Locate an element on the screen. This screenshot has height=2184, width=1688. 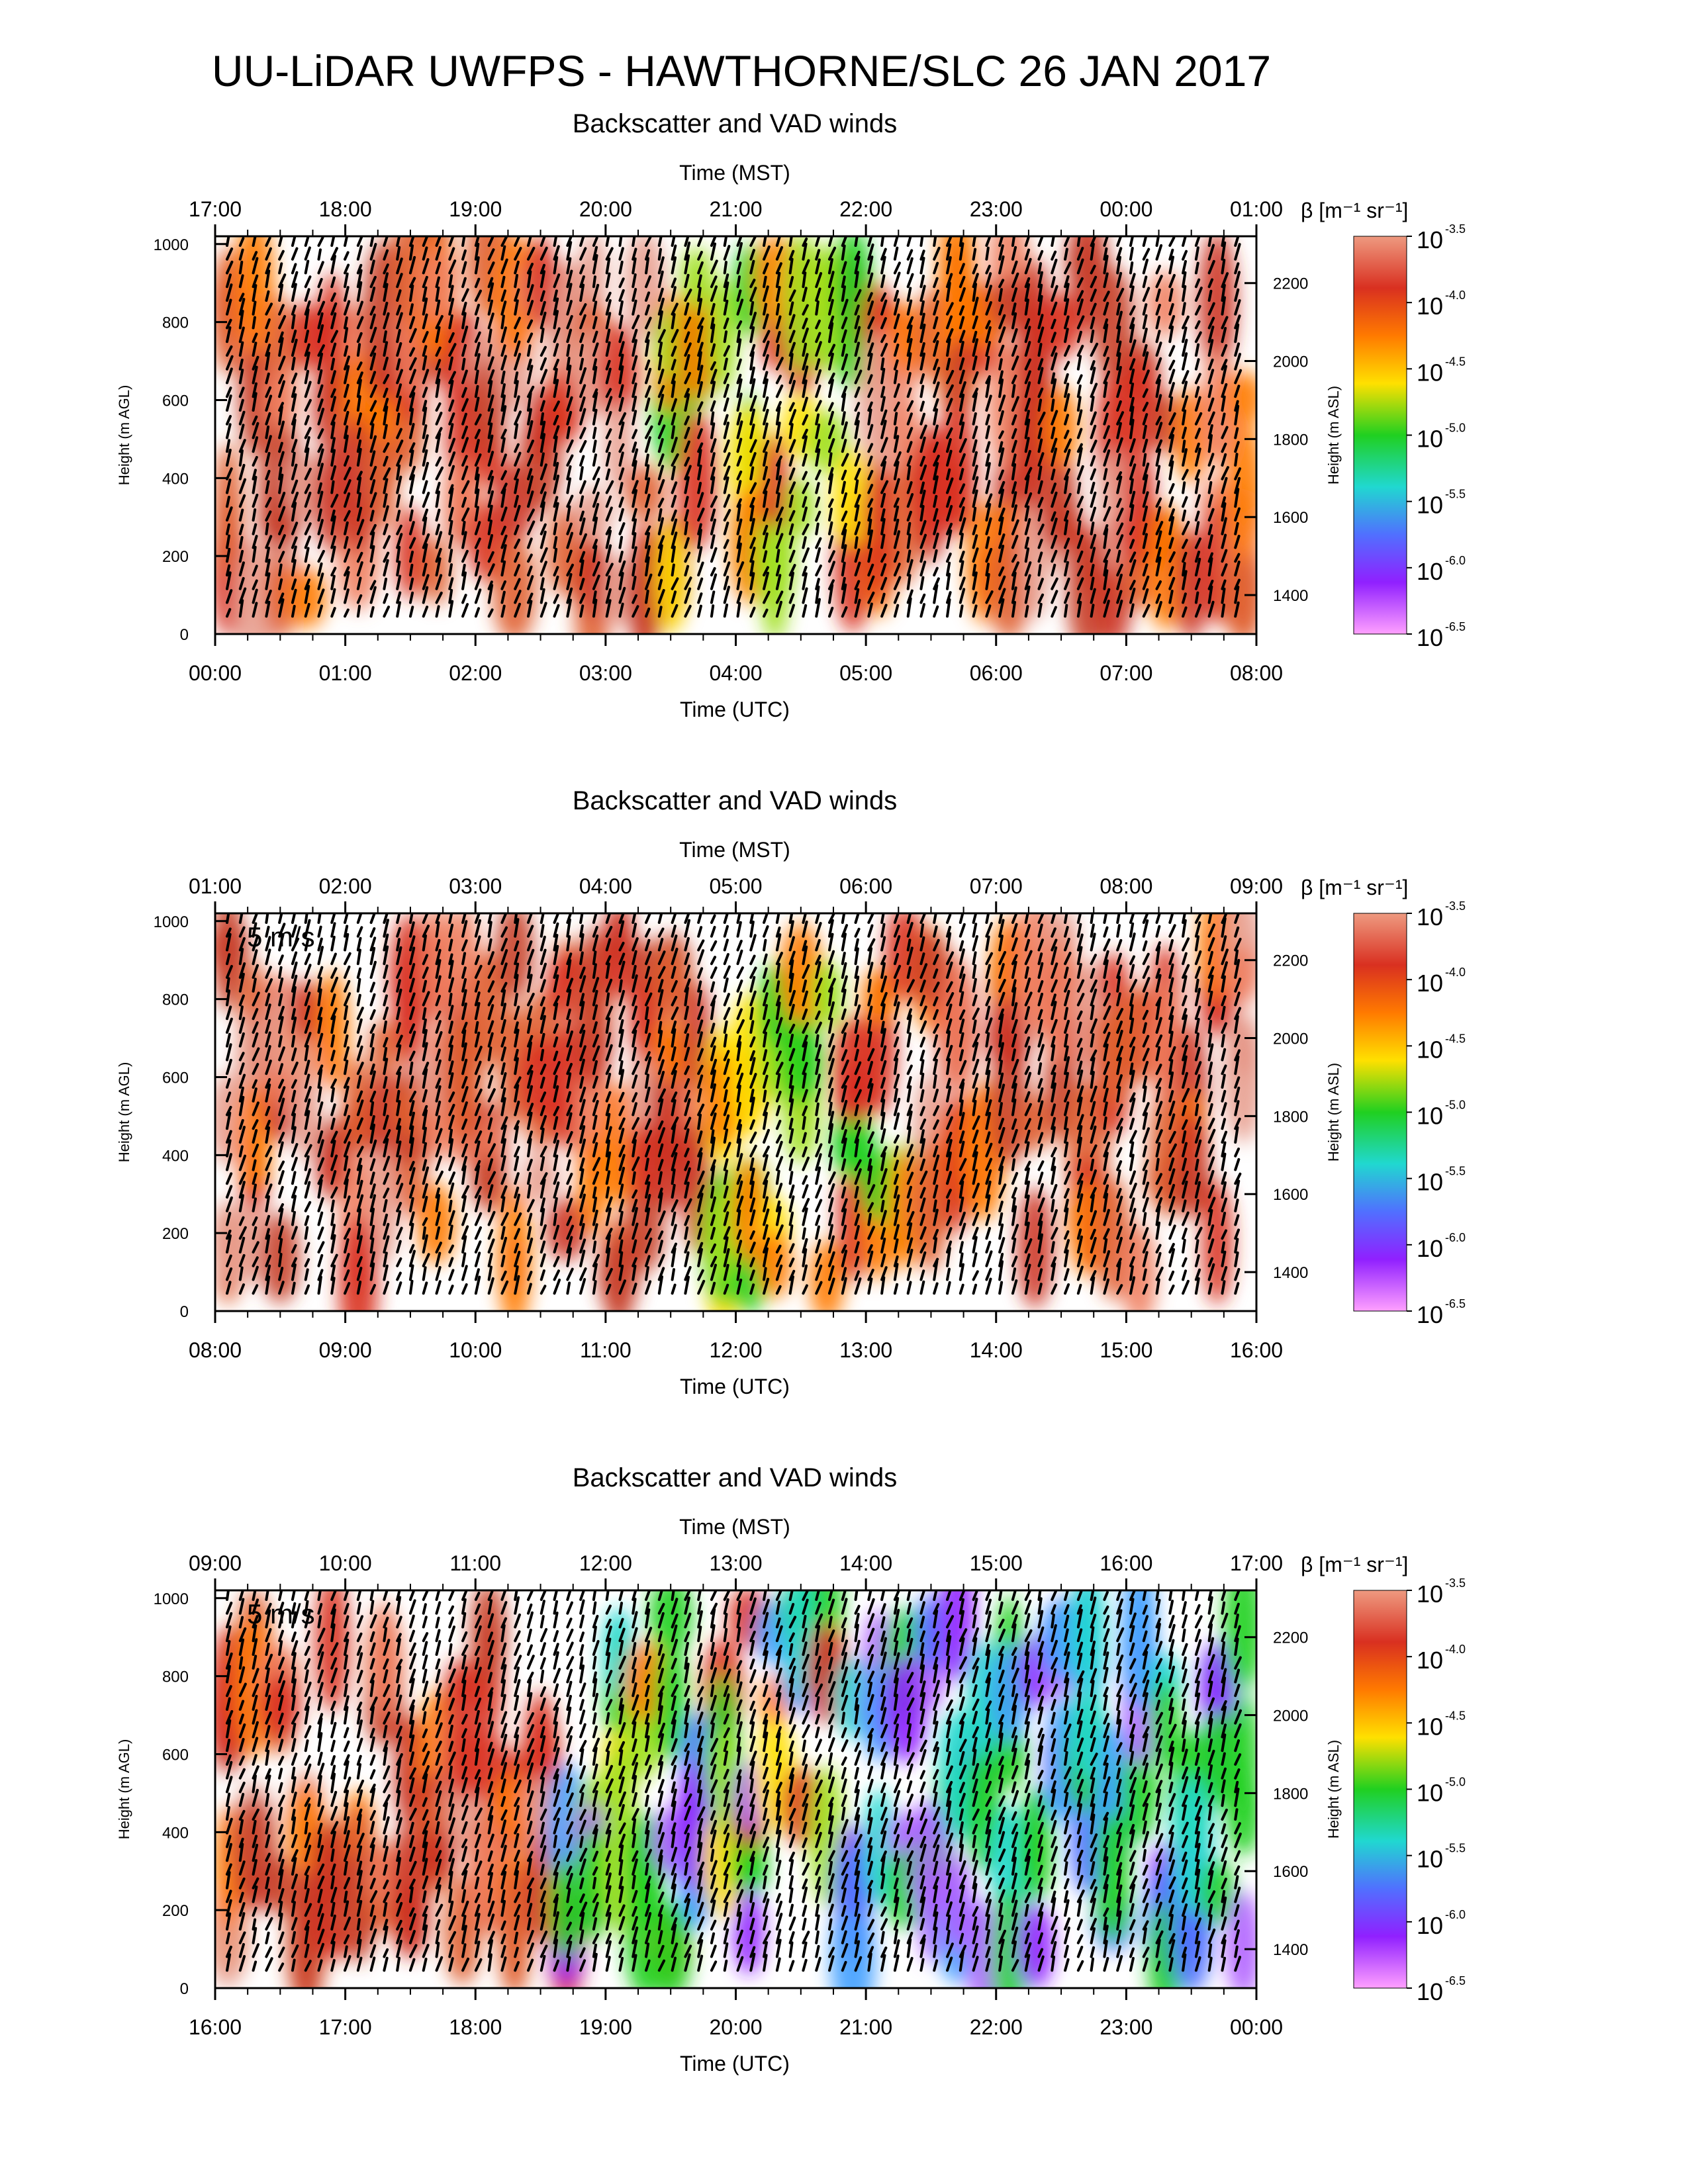
right-tick-label: 1600 is located at coordinates (1290, 1195).